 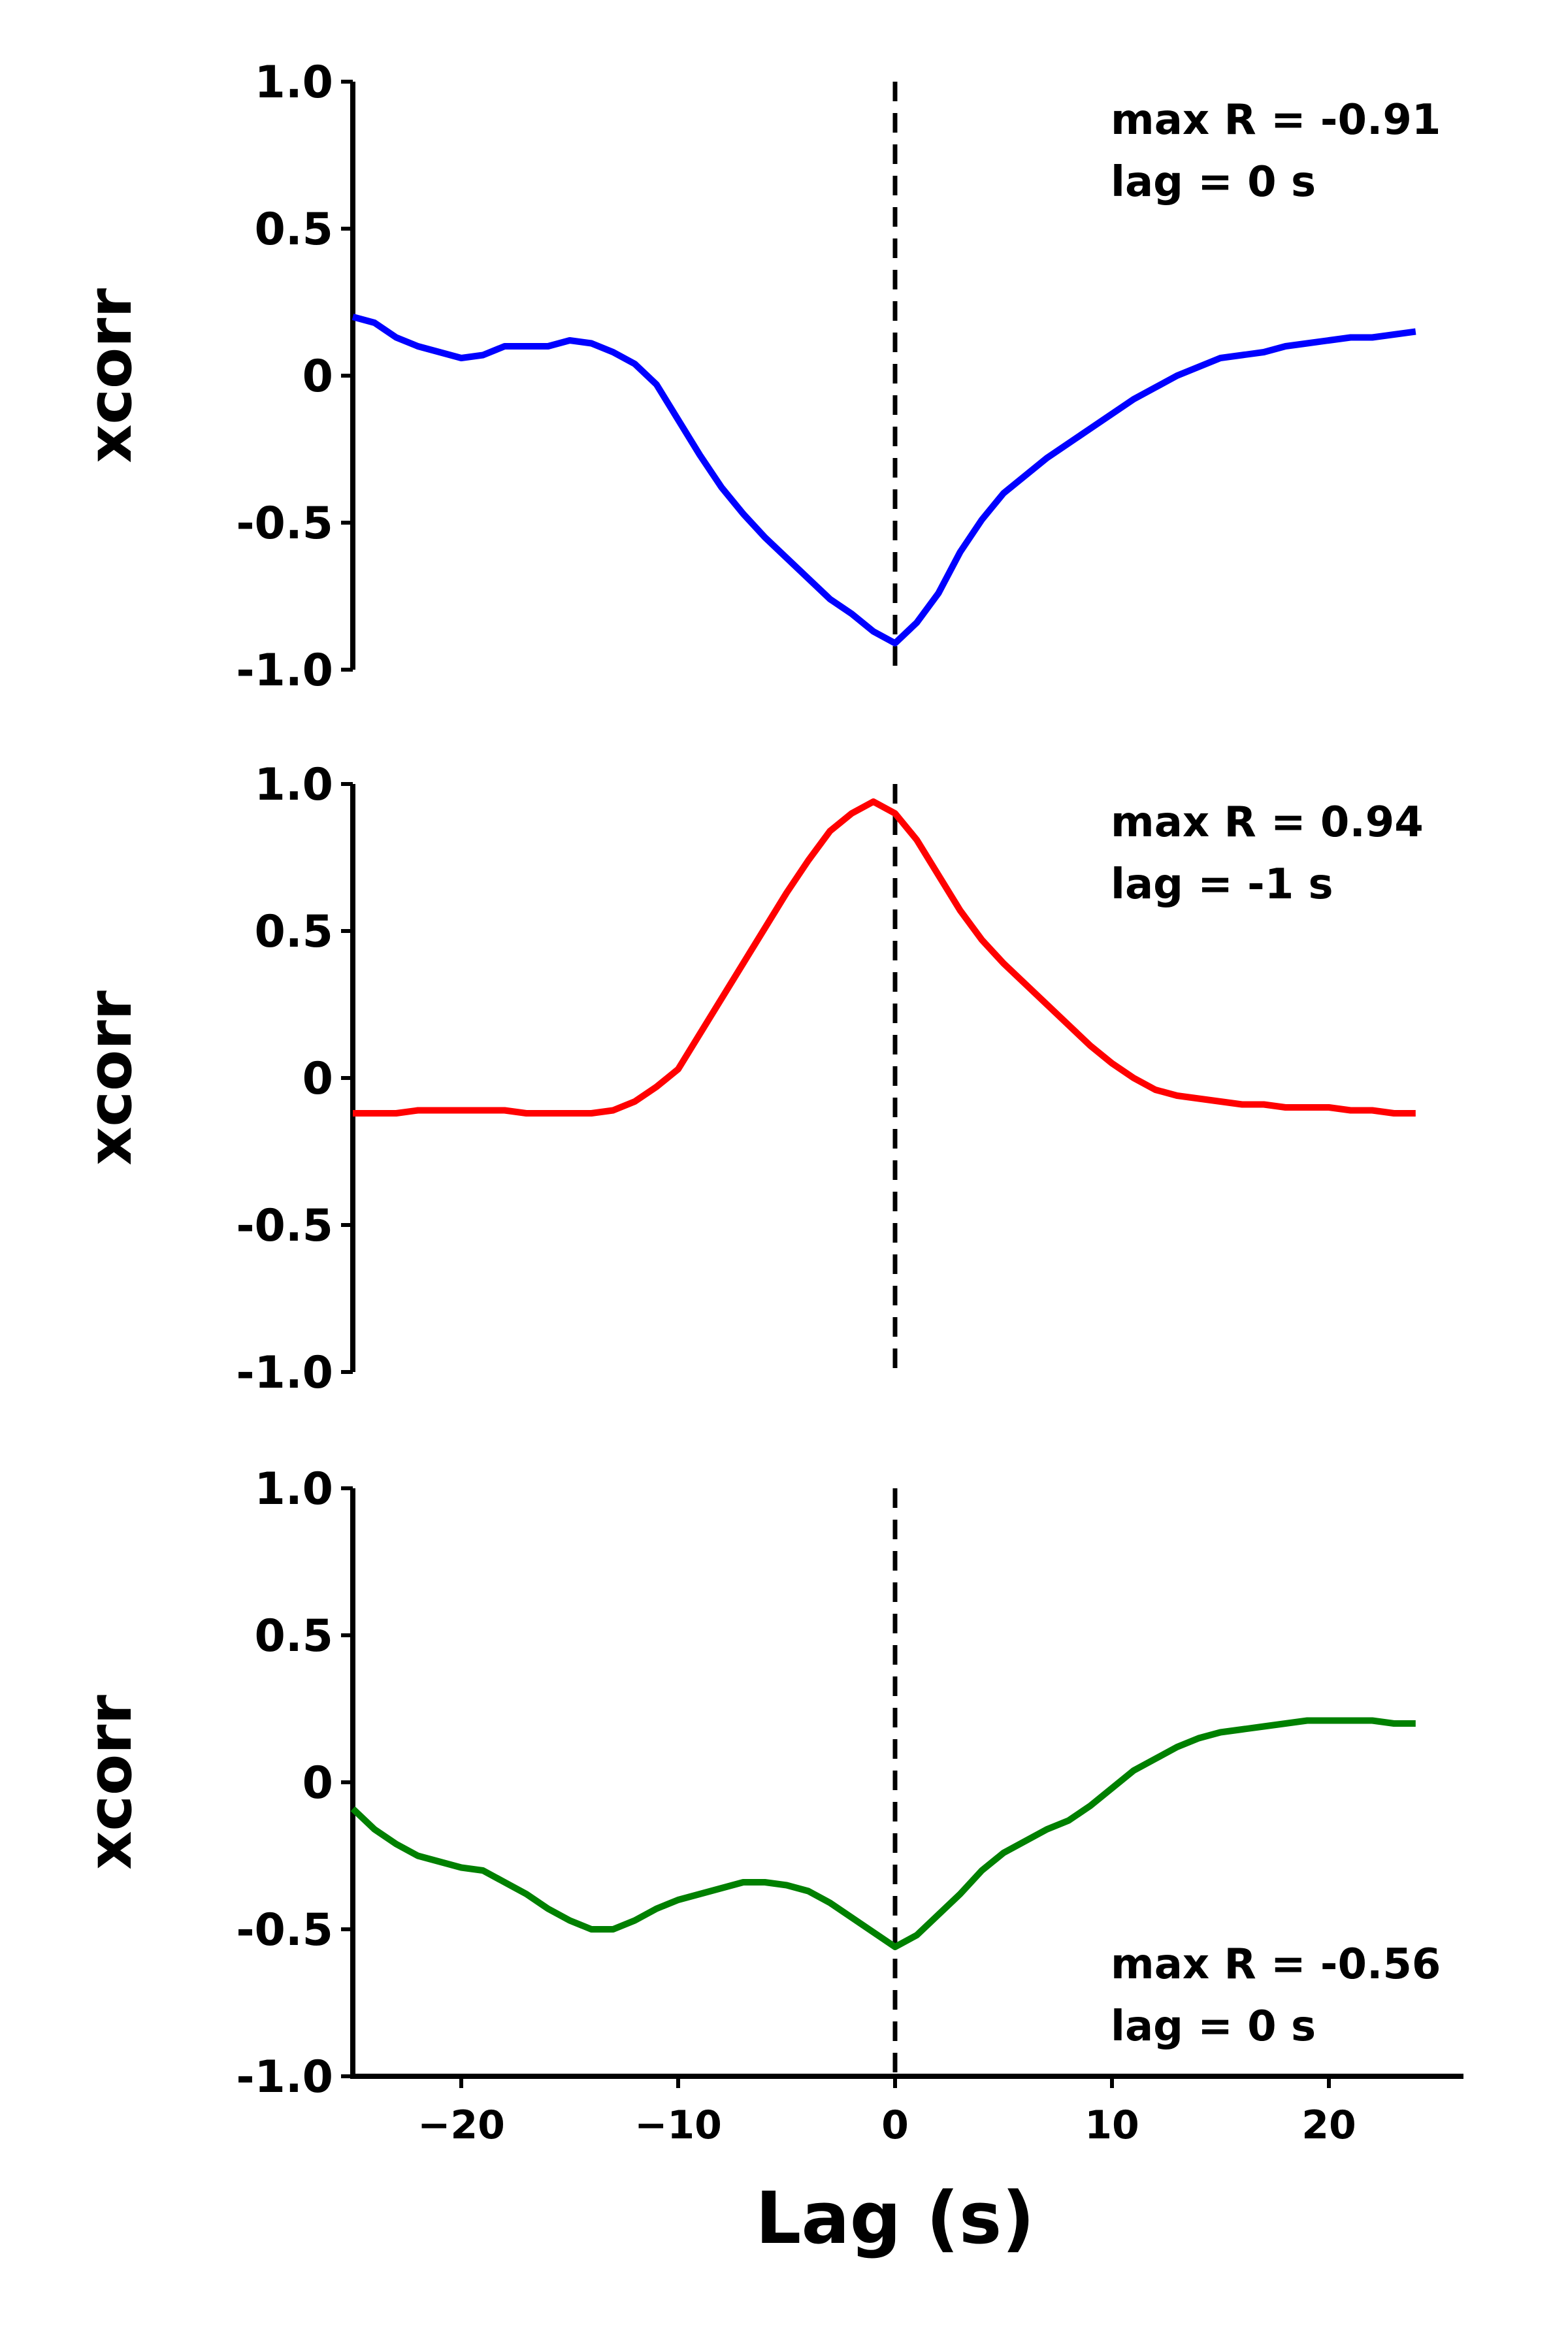 What do you see at coordinates (1276, 1964) in the screenshot?
I see `max-r-annotation: max R = -0.56` at bounding box center [1276, 1964].